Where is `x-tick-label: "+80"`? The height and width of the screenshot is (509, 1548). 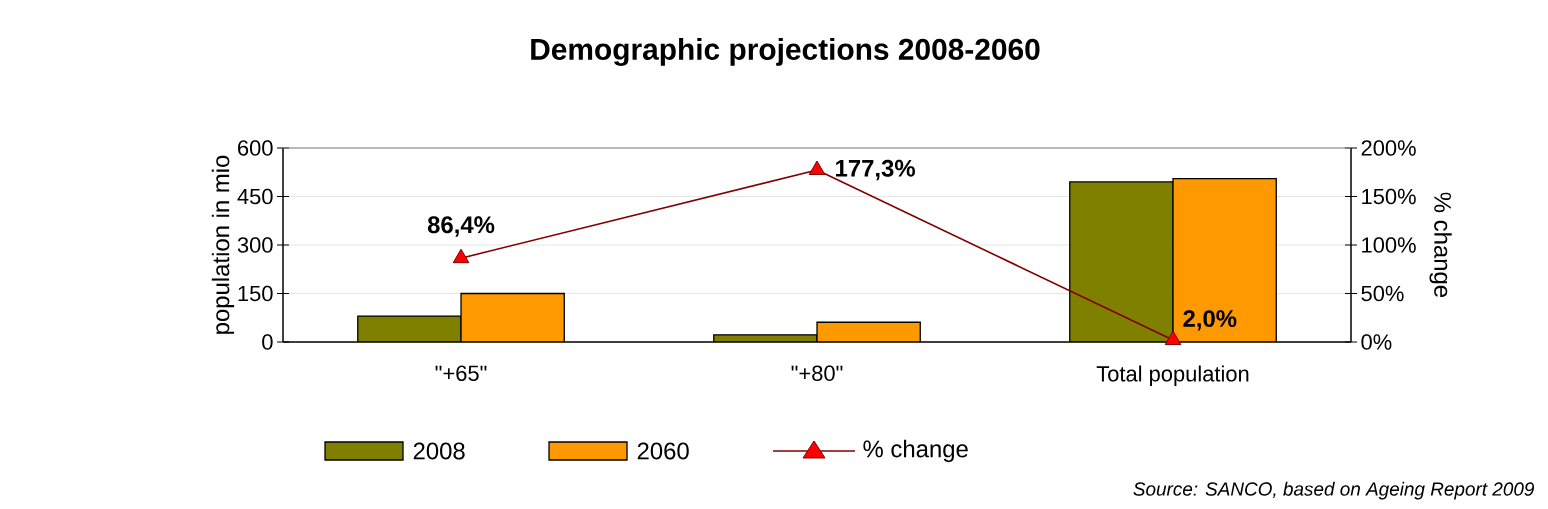
x-tick-label: "+80" is located at coordinates (817, 373).